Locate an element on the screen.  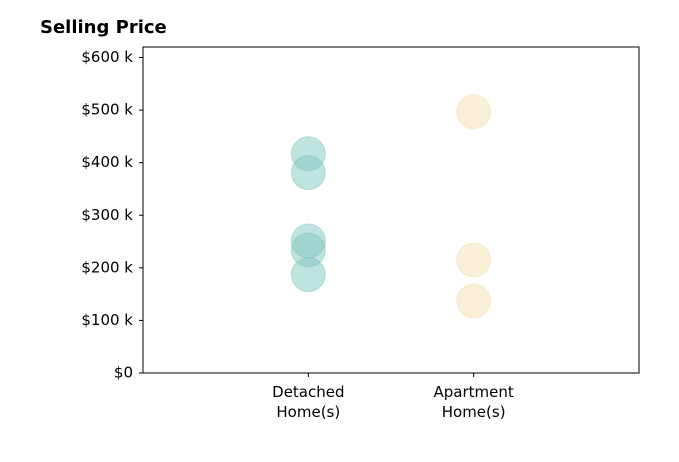
x-tick-label: Apartment Home(s) is located at coordinates (473, 402).